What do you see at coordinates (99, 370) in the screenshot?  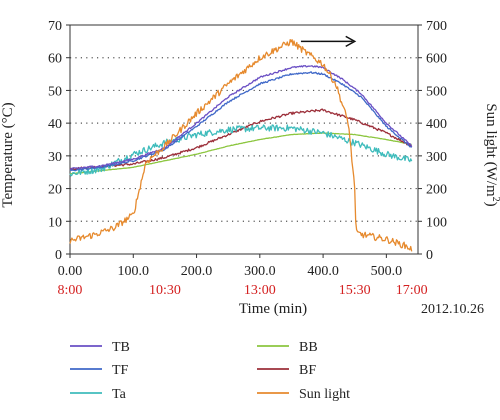 I see `legend-item-tf: TF` at bounding box center [99, 370].